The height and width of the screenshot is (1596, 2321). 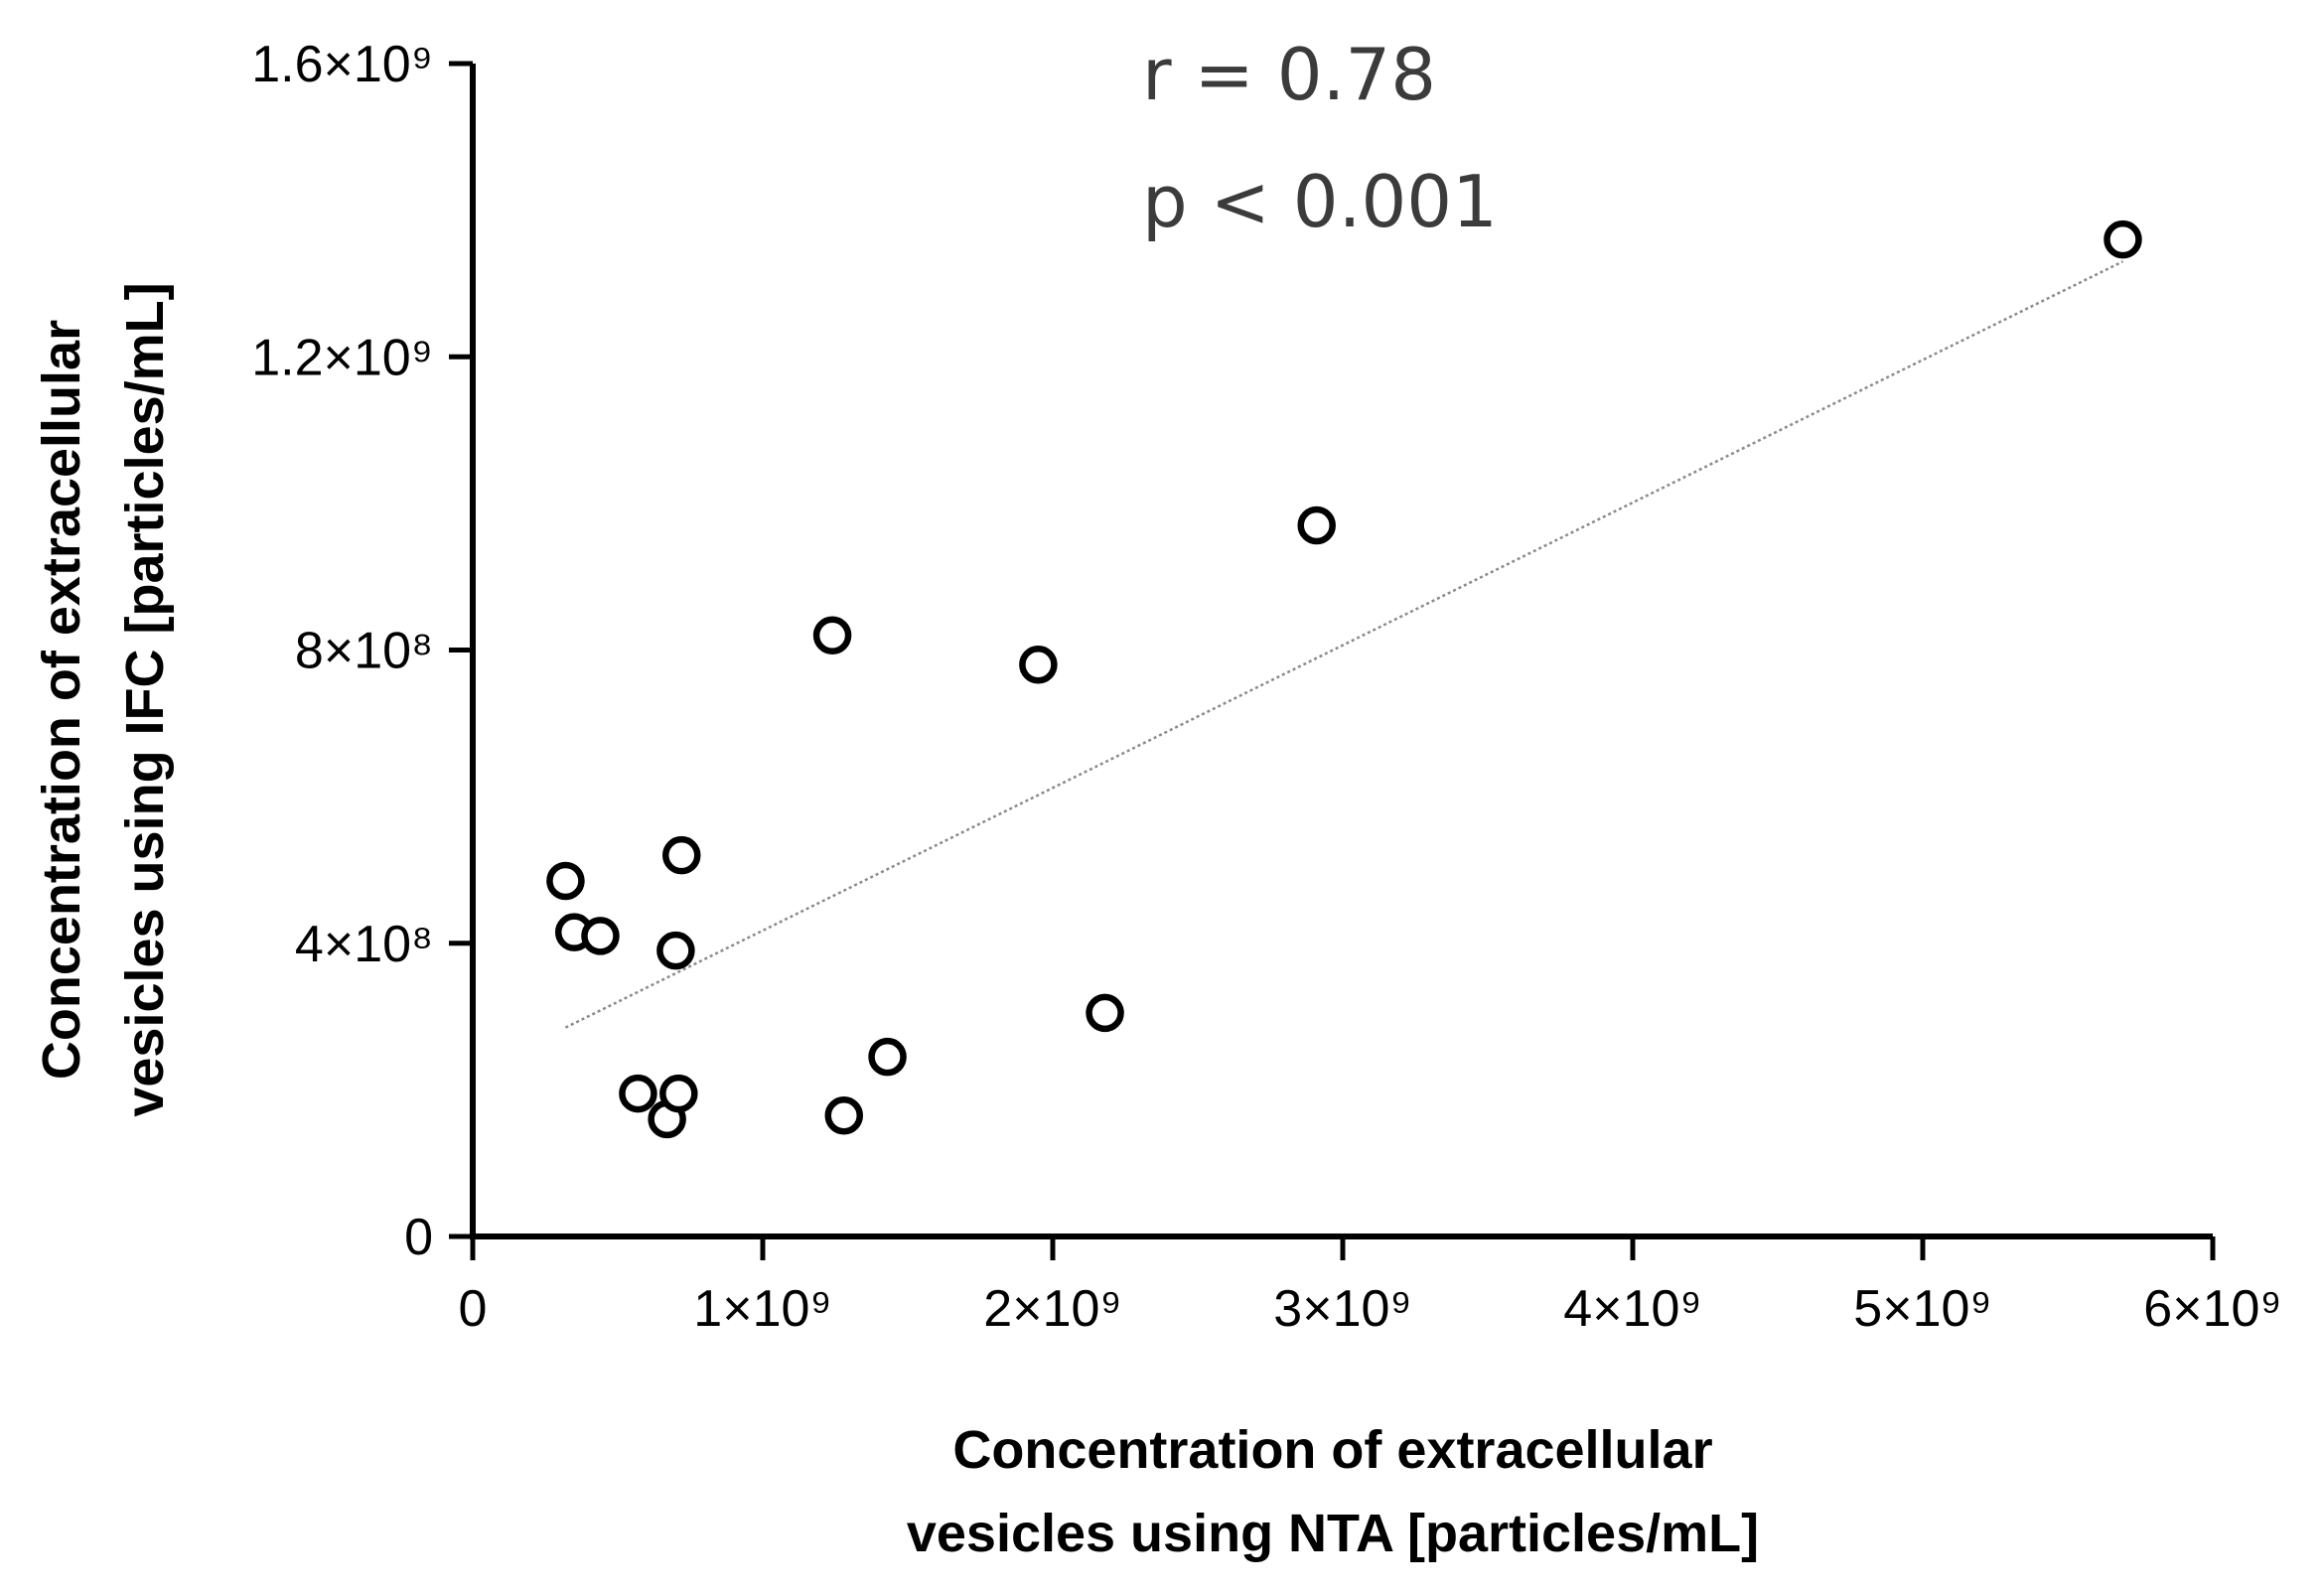 I want to click on x-axis-title-line-2: vesicles using NTA [particles/mL], so click(x=1333, y=1534).